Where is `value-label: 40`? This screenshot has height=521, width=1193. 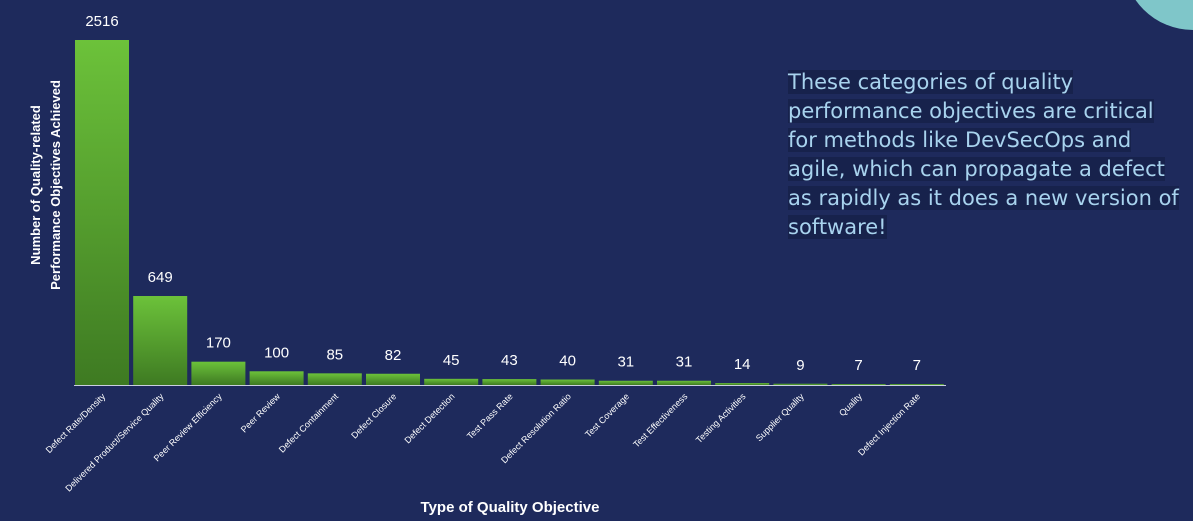 value-label: 40 is located at coordinates (567, 361).